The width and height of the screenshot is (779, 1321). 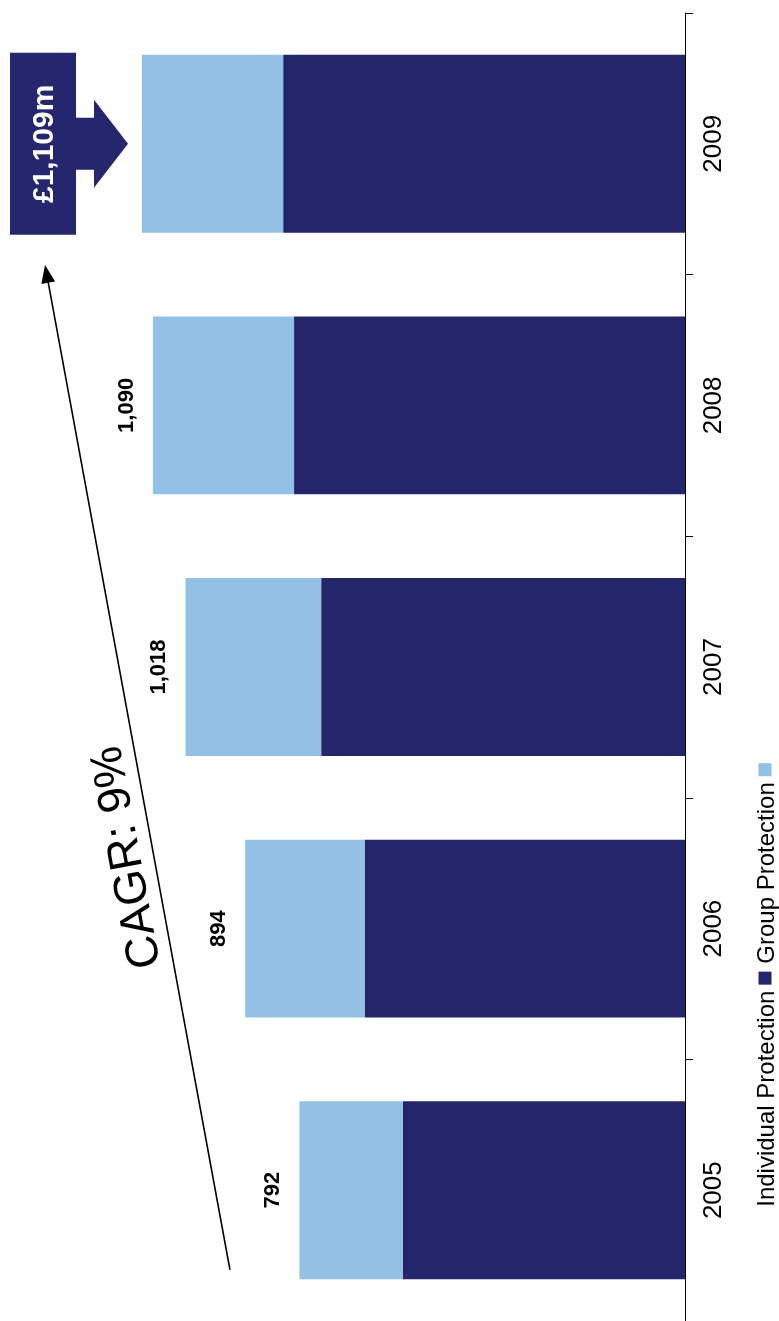 I want to click on annotation: £1,109m, so click(x=42, y=144).